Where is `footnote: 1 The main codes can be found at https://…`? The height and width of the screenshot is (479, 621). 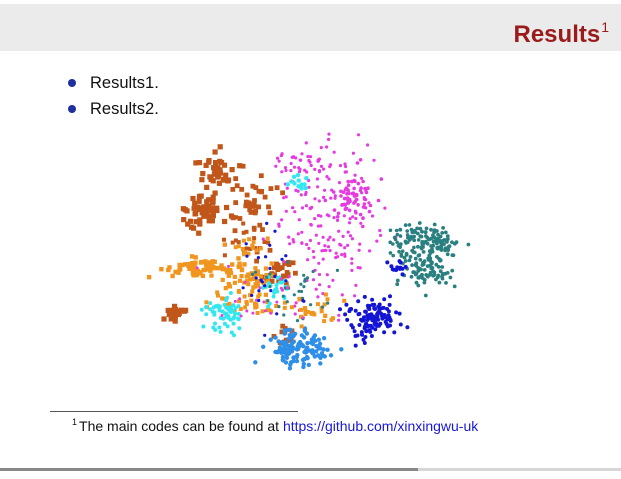
footnote: 1 The main codes can be found at https://… is located at coordinates (275, 425).